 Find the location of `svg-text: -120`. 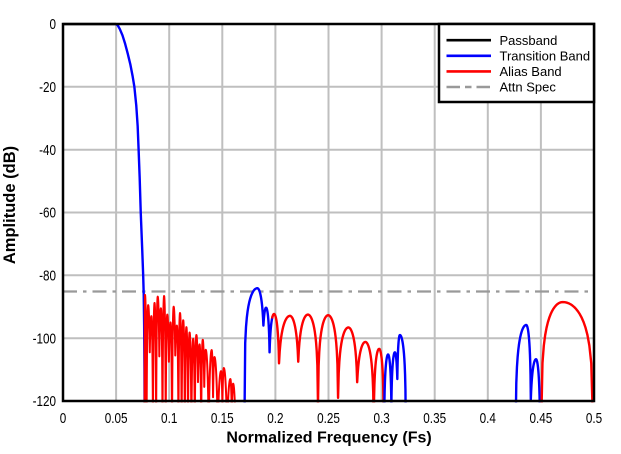

svg-text: -120 is located at coordinates (44, 401).